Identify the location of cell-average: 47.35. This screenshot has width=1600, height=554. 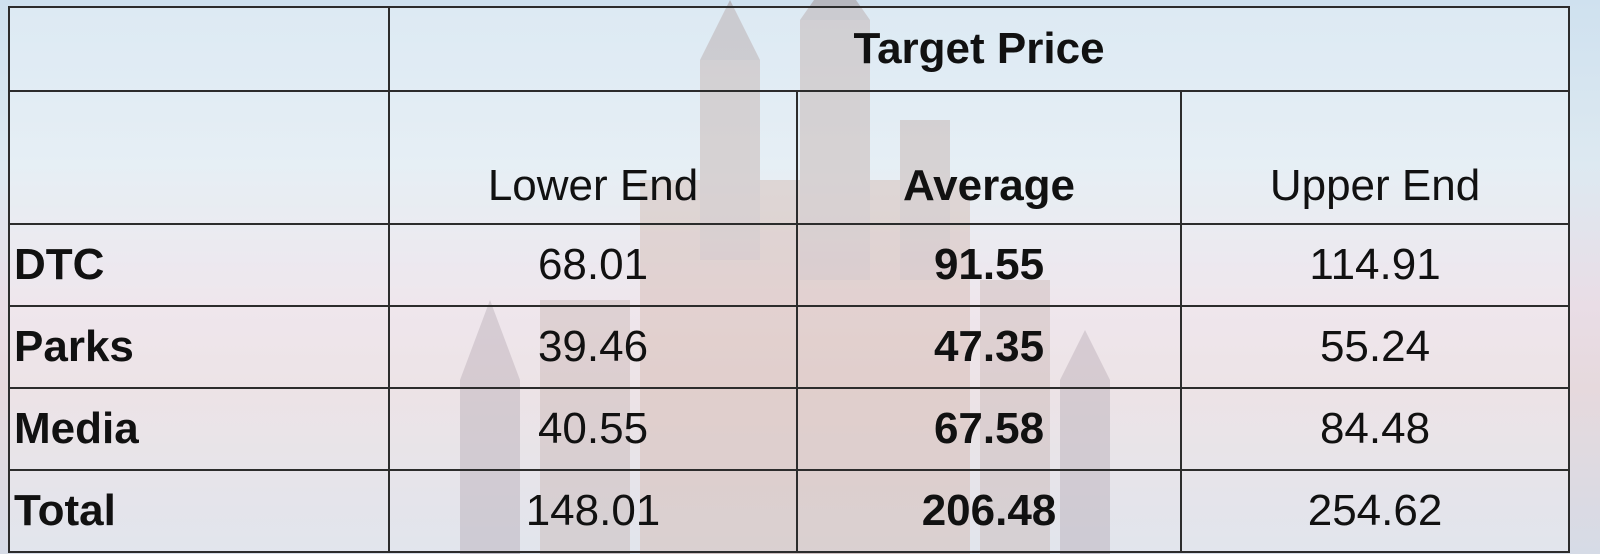
(989, 347).